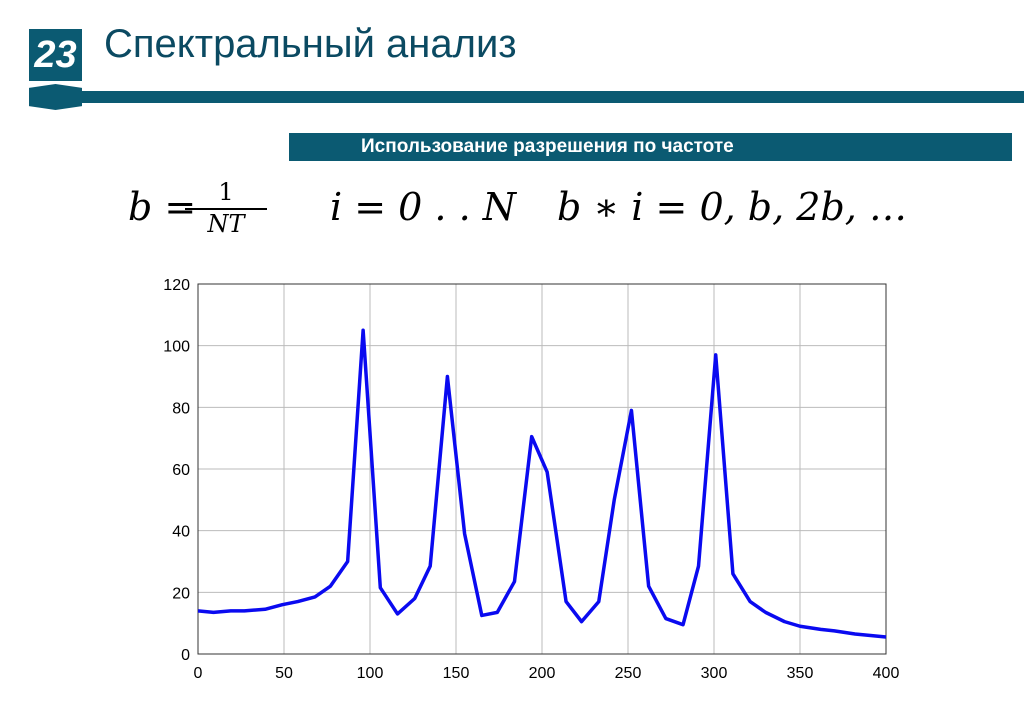 This screenshot has width=1024, height=723. Describe the element at coordinates (162, 207) in the screenshot. I see `formula-b: b =` at that location.